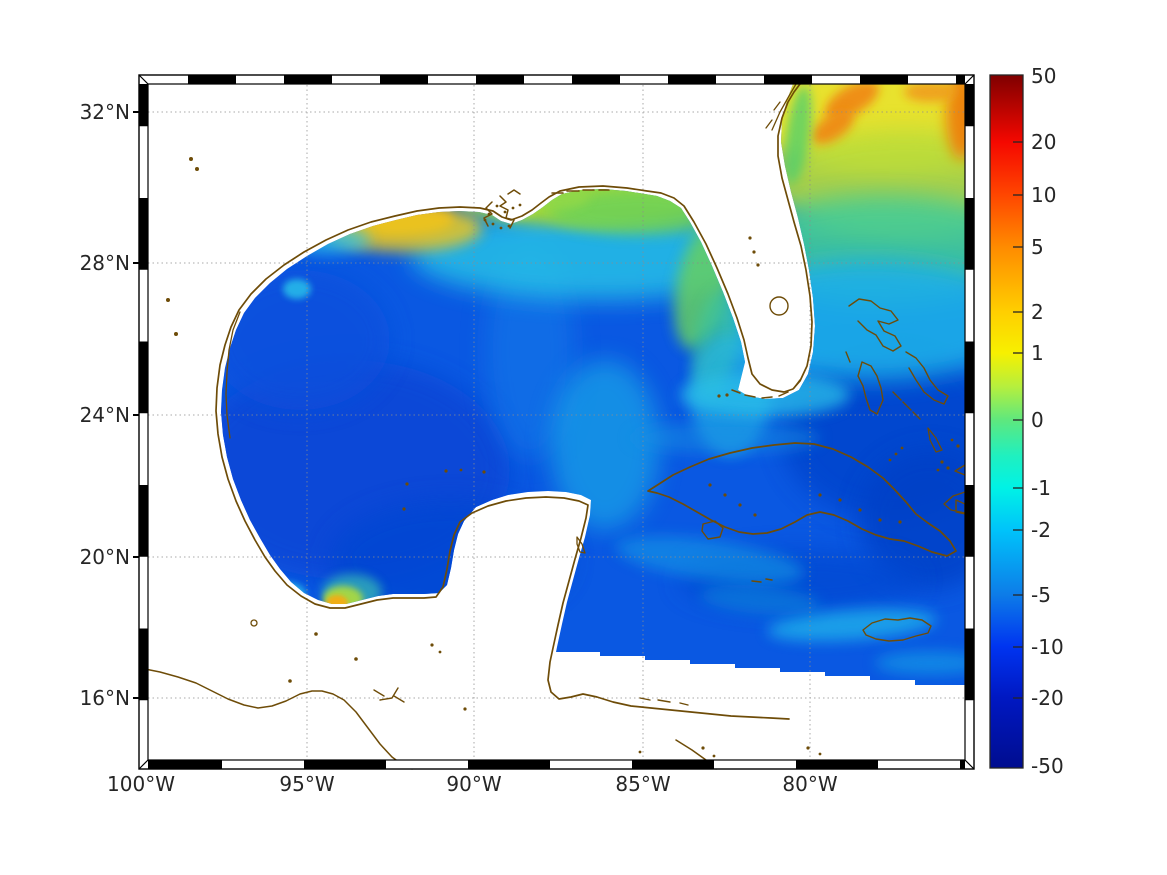 Image resolution: width=1167 pixels, height=875 pixels. Describe the element at coordinates (1044, 76) in the screenshot. I see `colorbar-tick-label: 50` at that location.